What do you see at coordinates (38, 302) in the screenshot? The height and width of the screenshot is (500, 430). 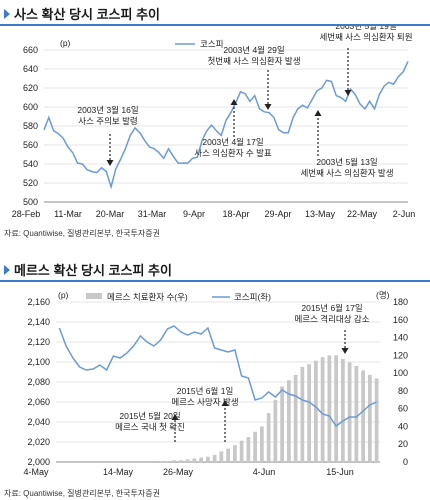 I see `mers-y-left-tick-label: 2,160` at bounding box center [38, 302].